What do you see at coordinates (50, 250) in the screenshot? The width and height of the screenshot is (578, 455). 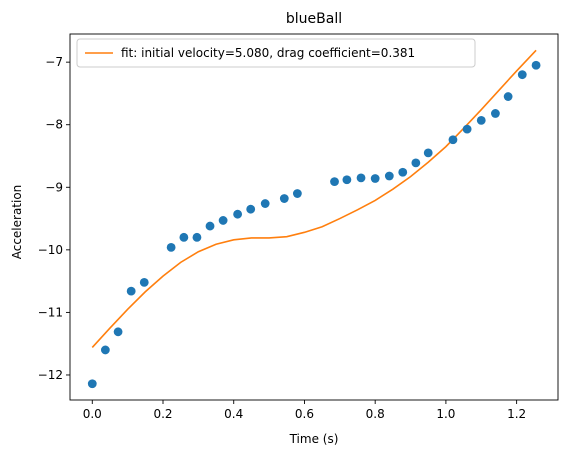 I see `y-tick-label: −10` at bounding box center [50, 250].